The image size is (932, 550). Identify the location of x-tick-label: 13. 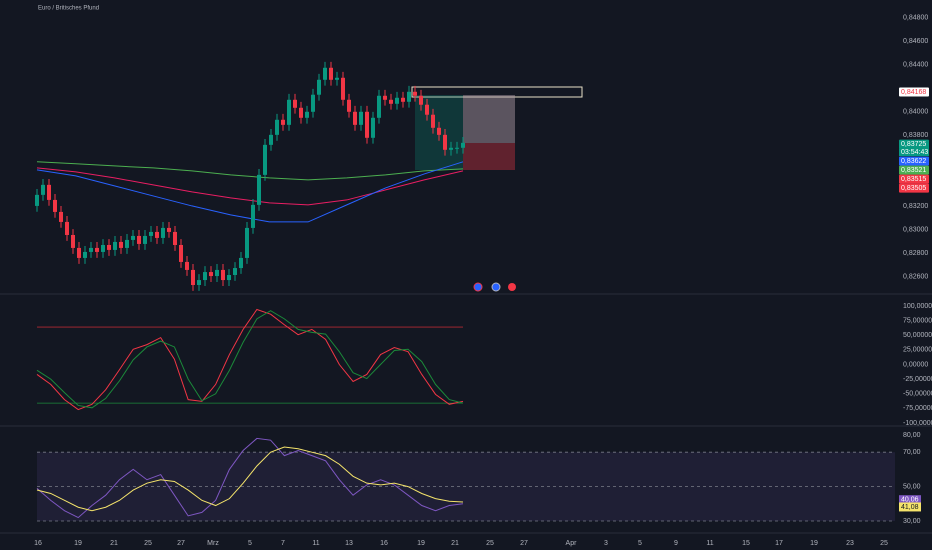
(349, 543).